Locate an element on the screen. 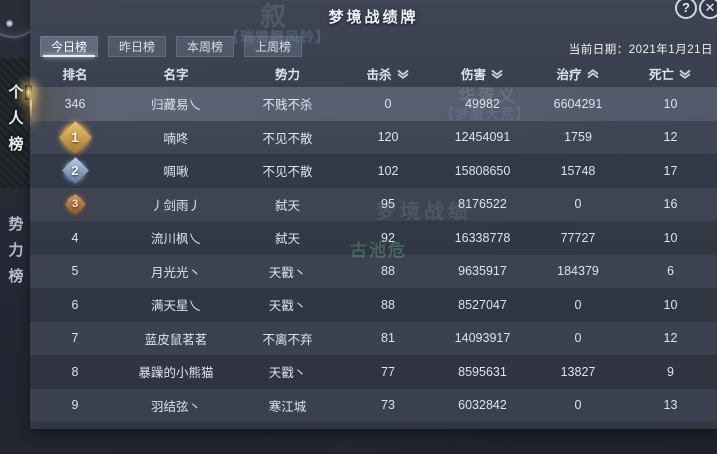  kills-value: 77 is located at coordinates (388, 371).